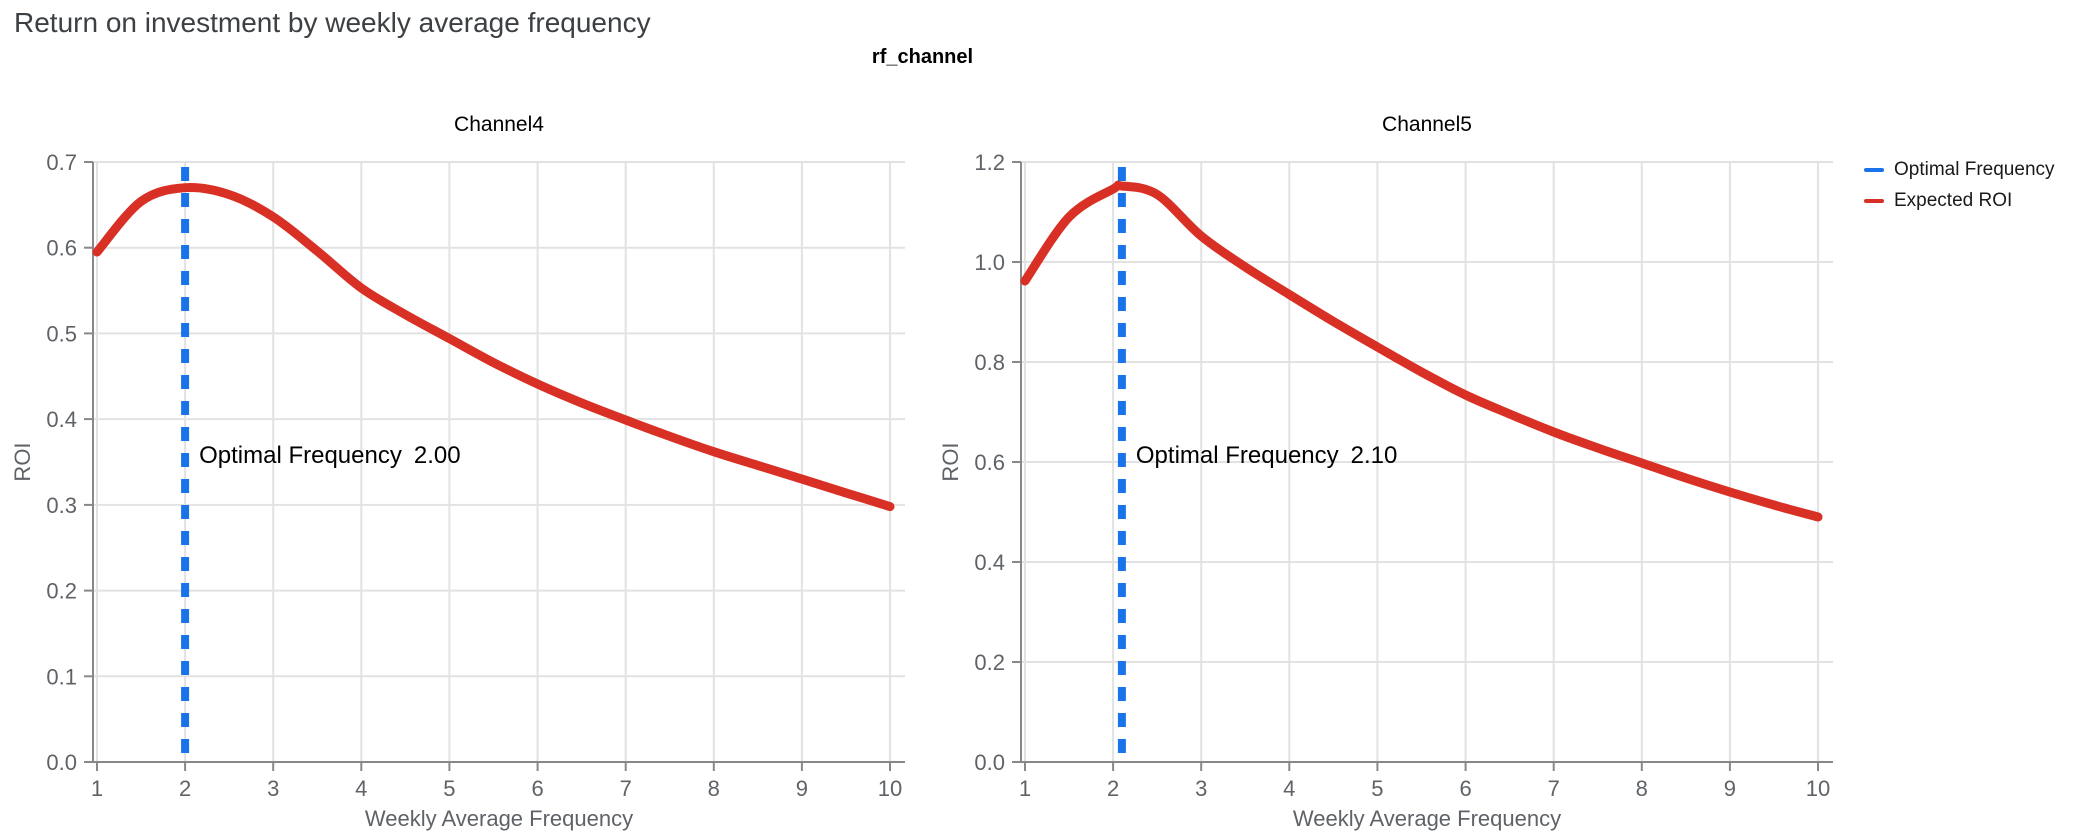 This screenshot has height=840, width=2074. Describe the element at coordinates (1874, 170) in the screenshot. I see `legend-swatch-optimal-frequency` at that location.